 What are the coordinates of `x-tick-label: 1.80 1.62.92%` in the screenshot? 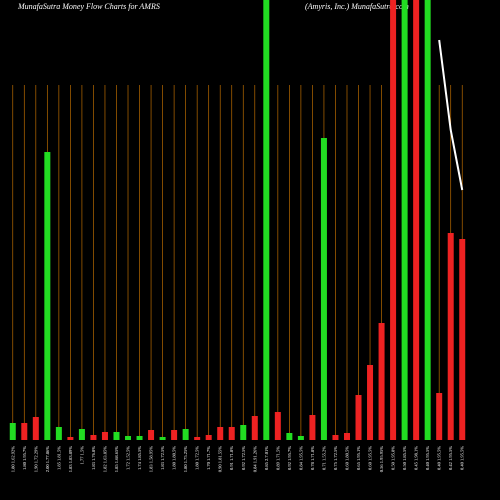 It's located at (12, 459).